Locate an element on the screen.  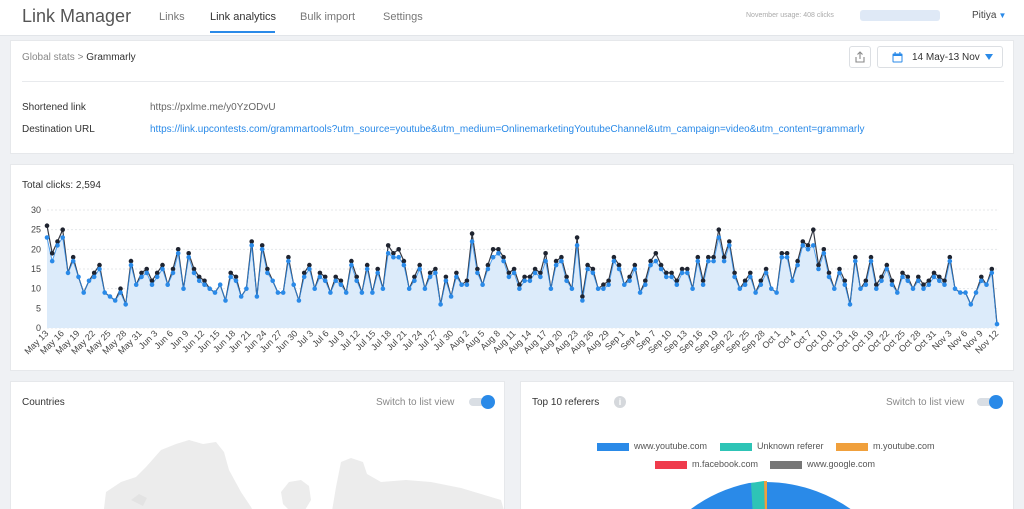
nav-bulk-import: Bulk import is located at coordinates (328, 17).